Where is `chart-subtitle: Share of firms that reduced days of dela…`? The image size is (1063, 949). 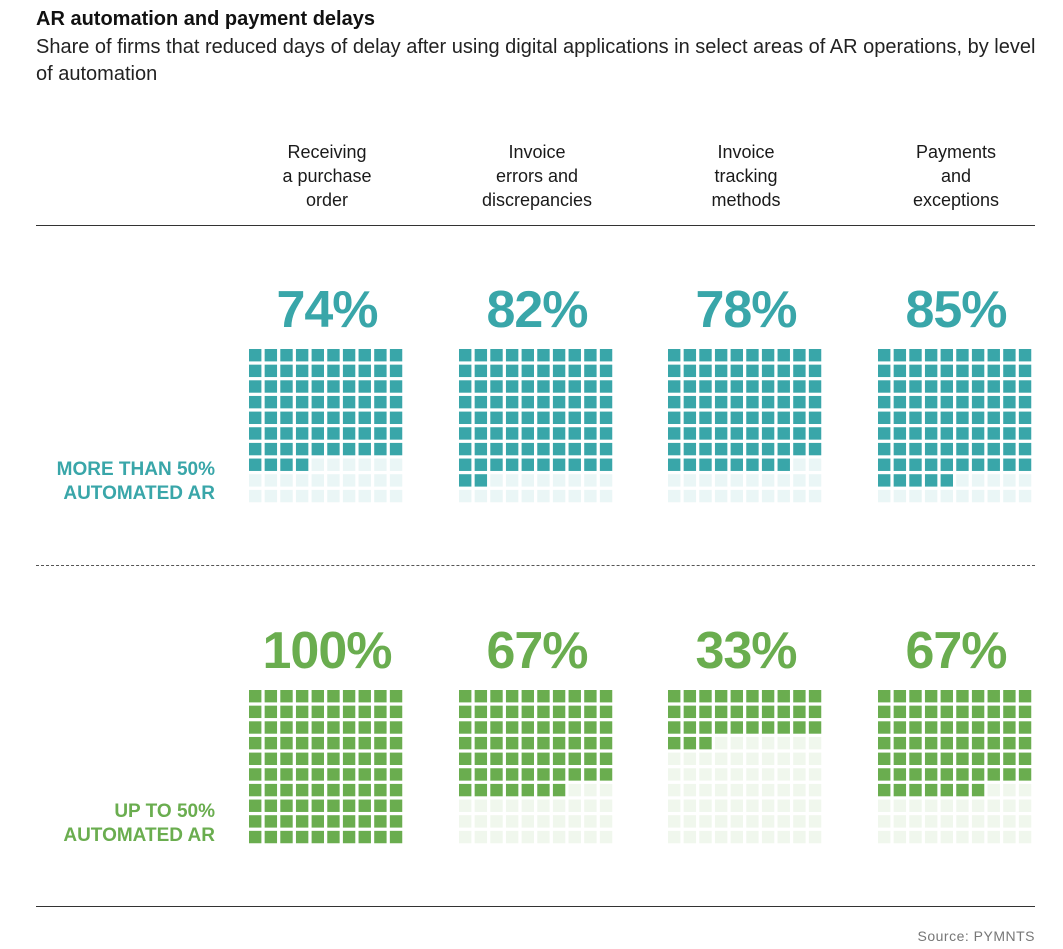
chart-subtitle: Share of firms that reduced days of dela… is located at coordinates (536, 60).